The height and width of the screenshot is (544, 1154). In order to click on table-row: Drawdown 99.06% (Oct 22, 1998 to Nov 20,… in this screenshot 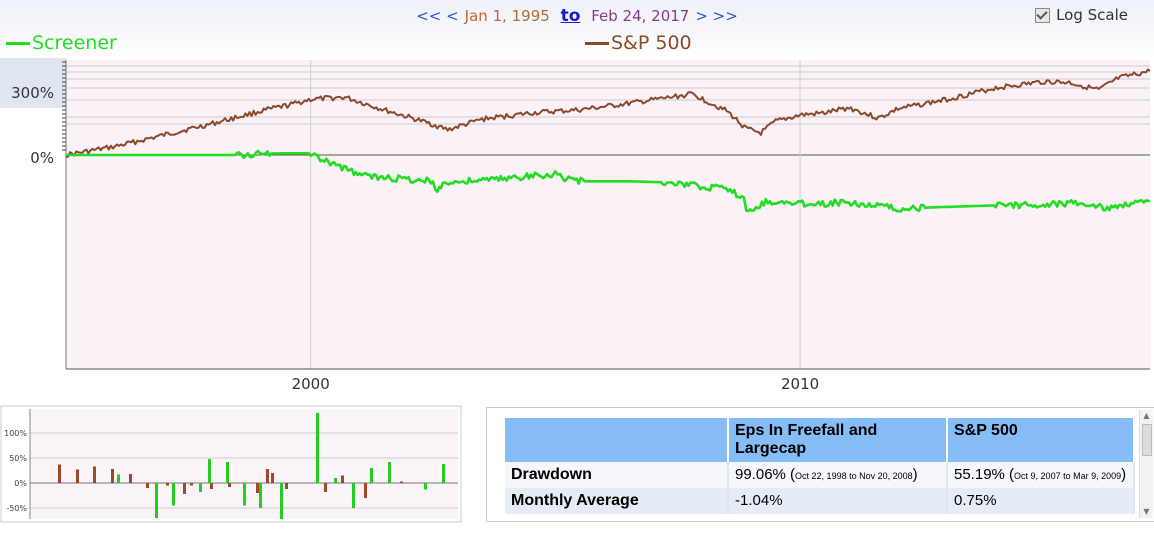, I will do `click(820, 475)`.